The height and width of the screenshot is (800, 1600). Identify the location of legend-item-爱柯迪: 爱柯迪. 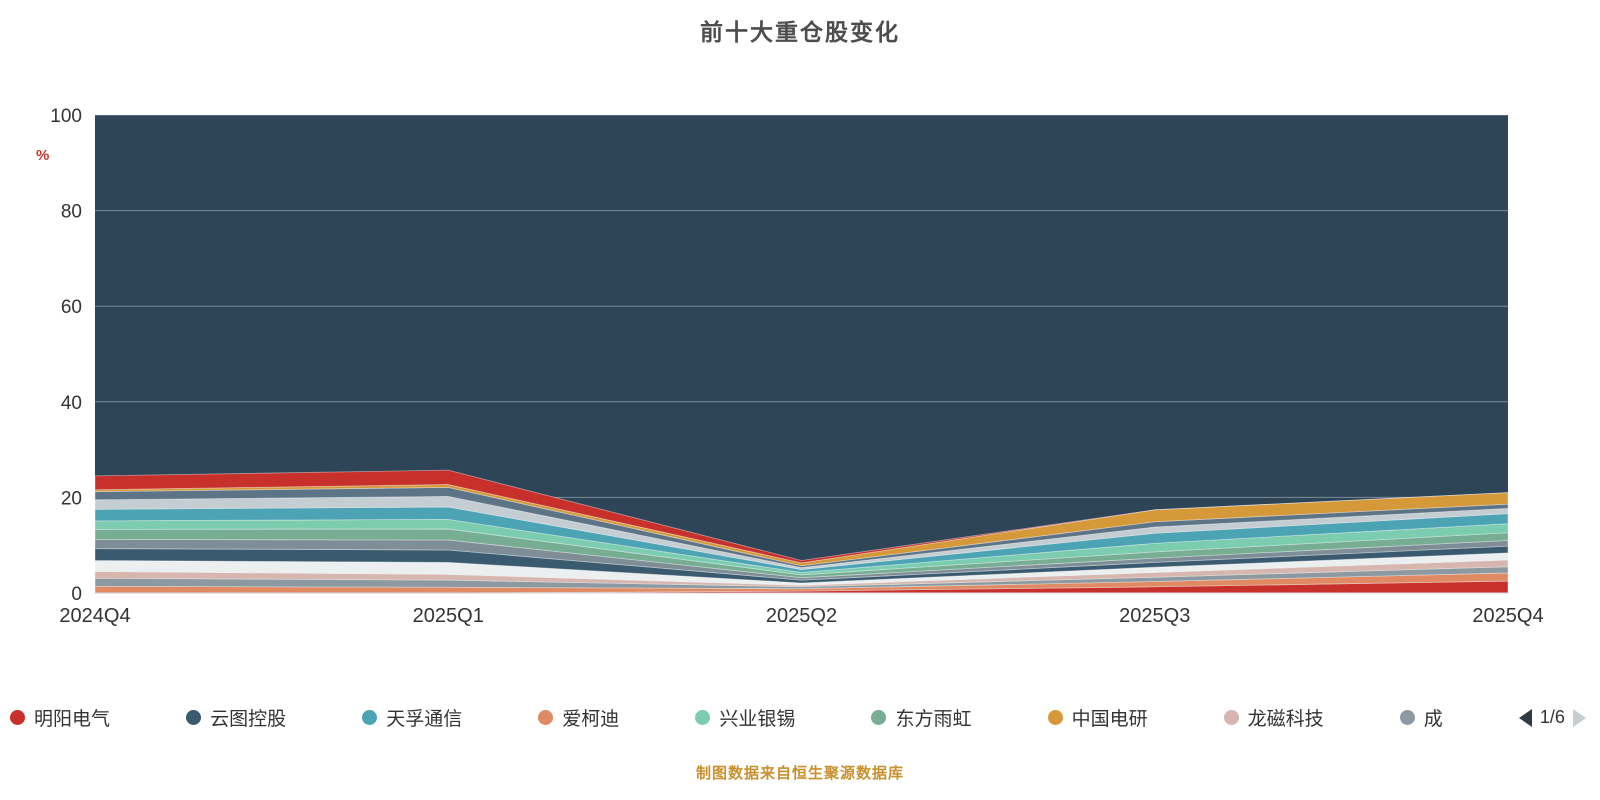
(578, 717).